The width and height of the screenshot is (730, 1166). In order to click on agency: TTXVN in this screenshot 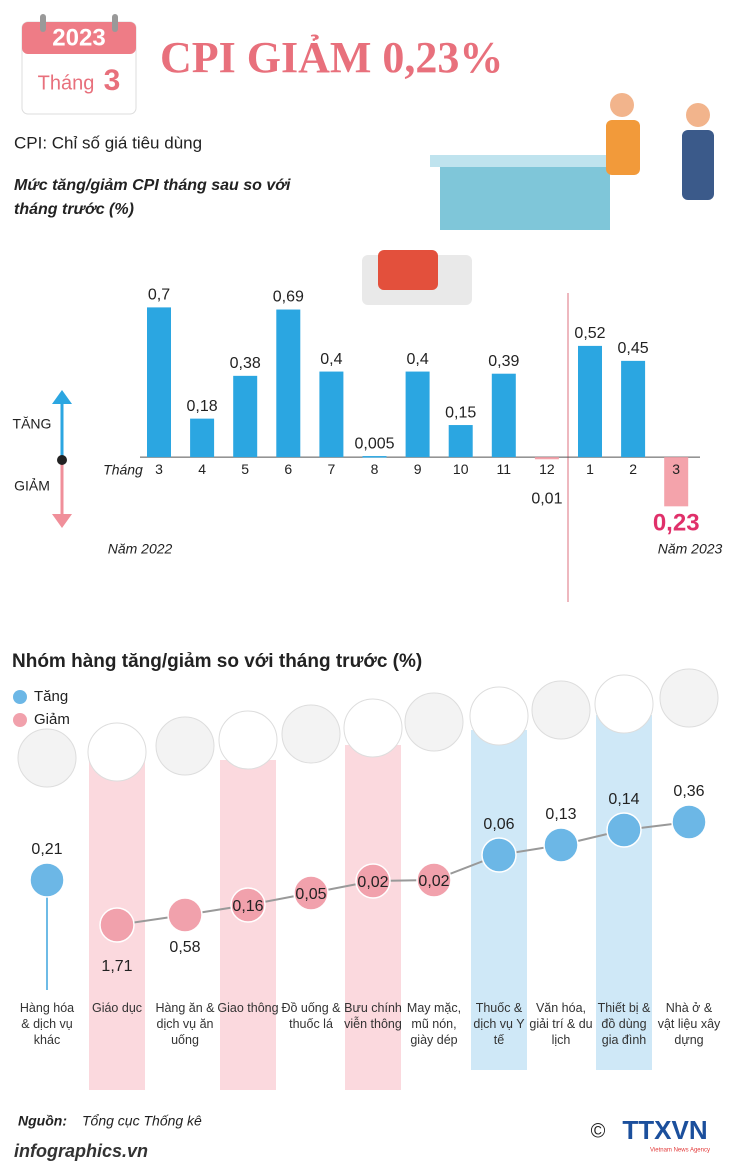, I will do `click(664, 1130)`.